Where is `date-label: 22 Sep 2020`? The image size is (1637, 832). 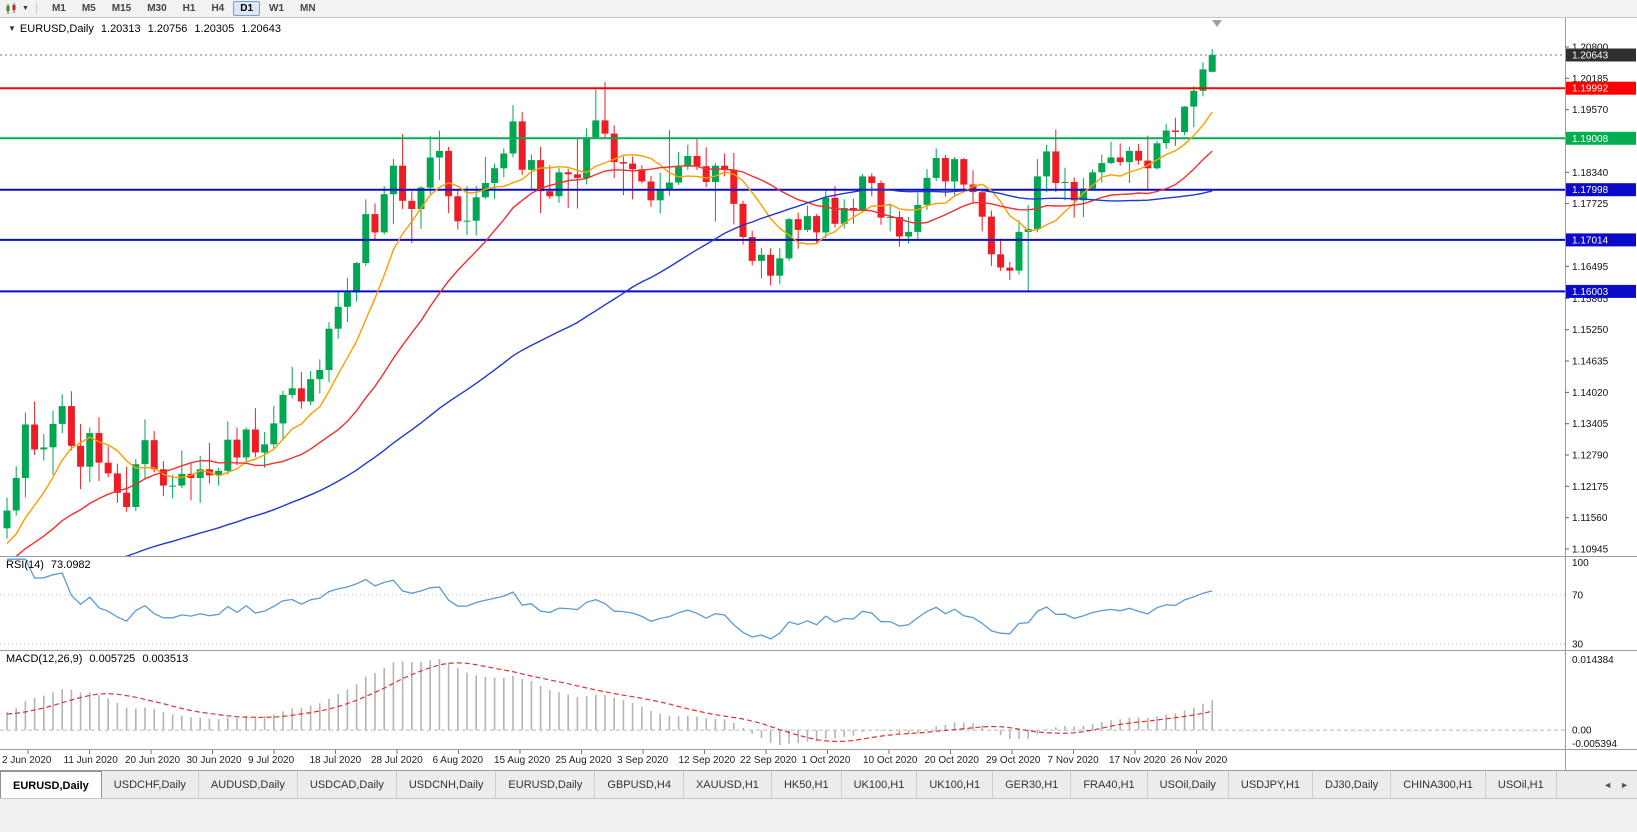
date-label: 22 Sep 2020 is located at coordinates (768, 760).